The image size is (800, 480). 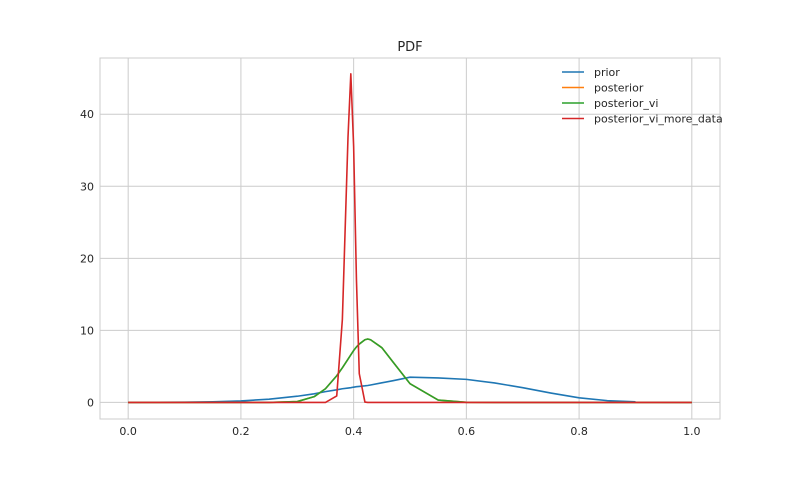 I want to click on y-tick-label: 10, so click(x=87, y=330).